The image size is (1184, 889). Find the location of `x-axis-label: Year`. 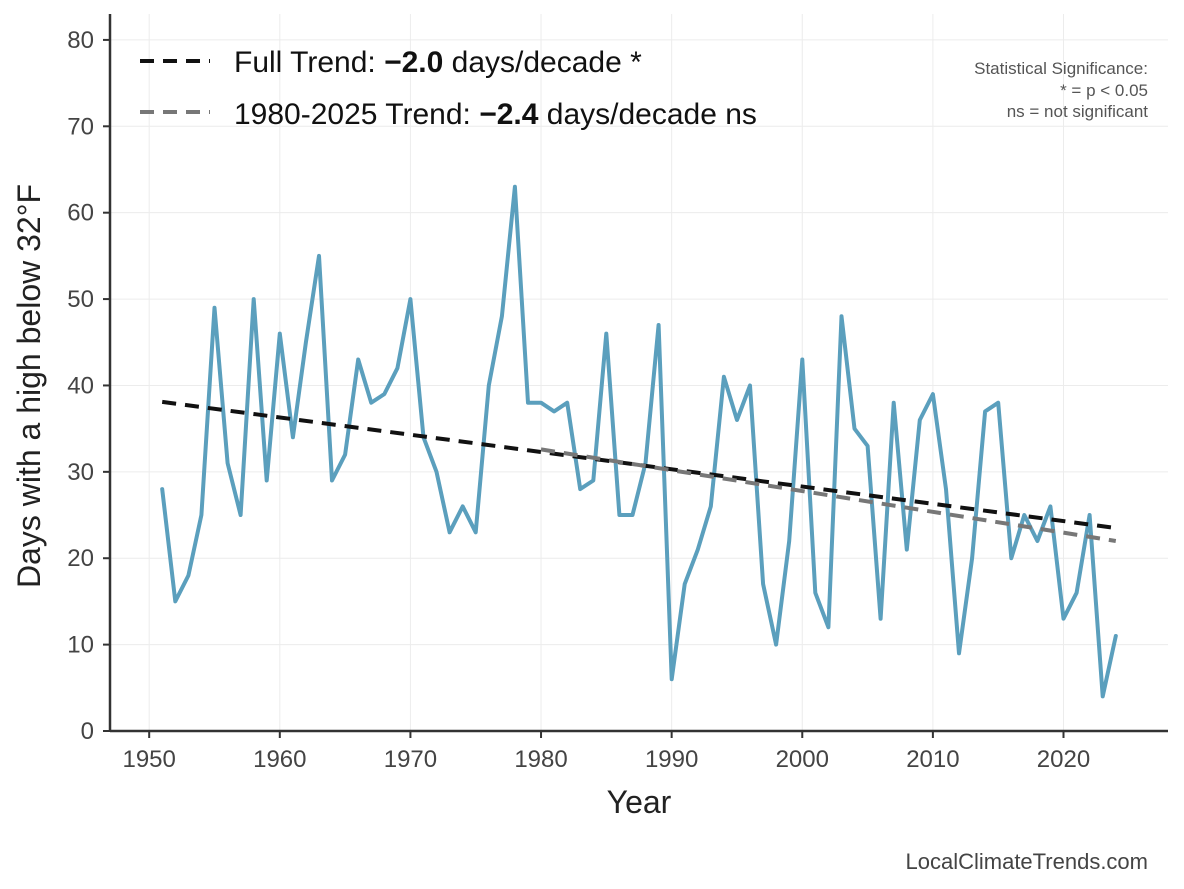

x-axis-label: Year is located at coordinates (639, 802).